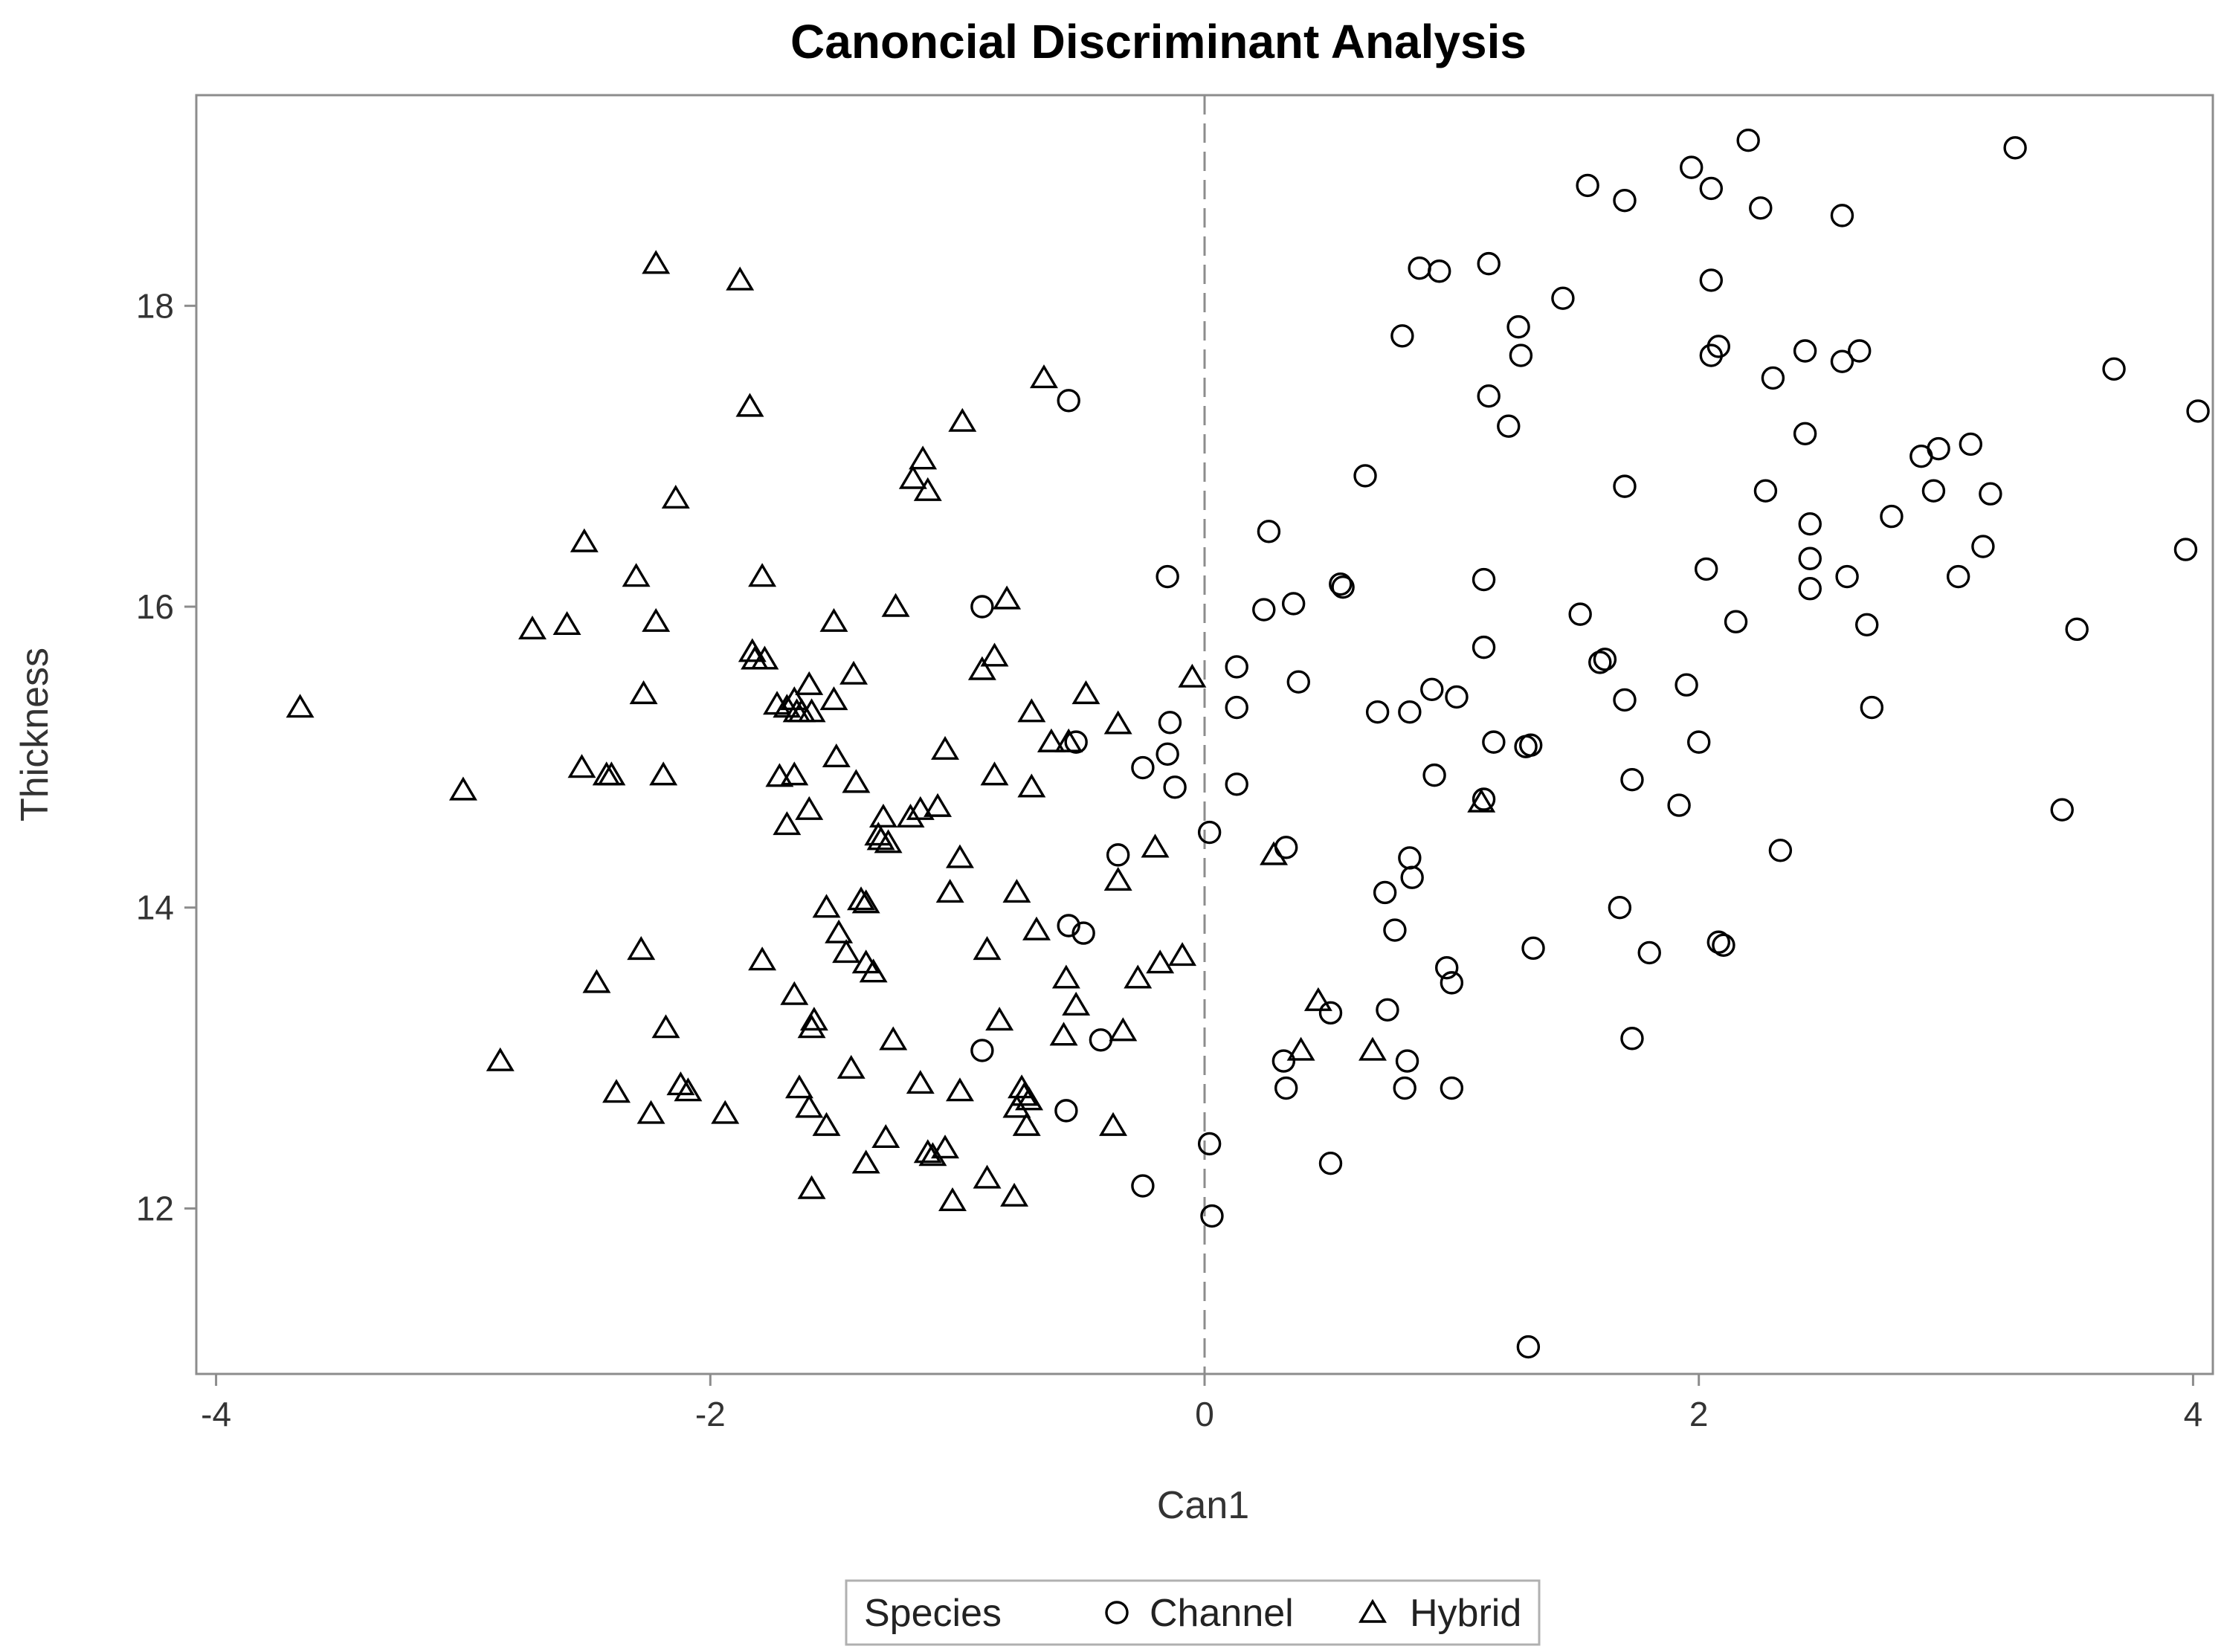  I want to click on y-axis: 12 14 16 18, so click(166, 756).